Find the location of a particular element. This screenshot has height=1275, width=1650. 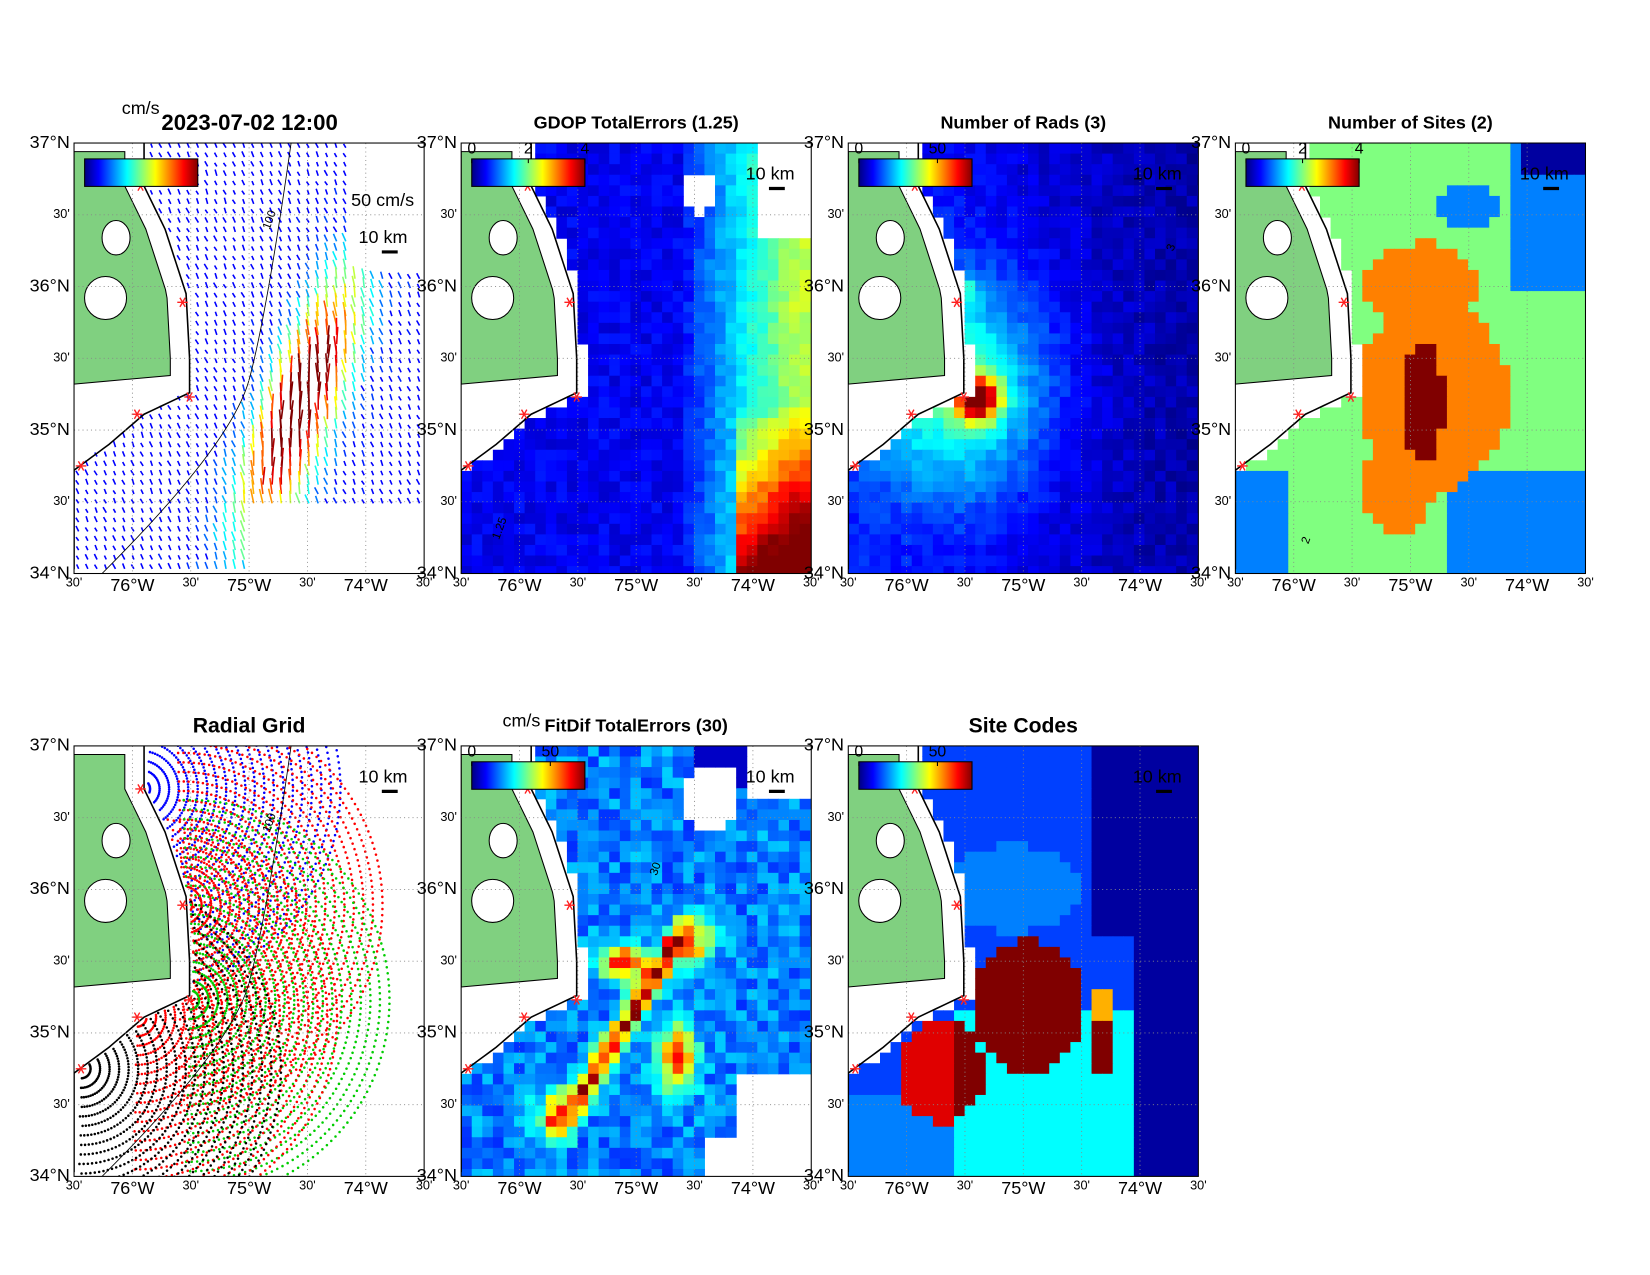

lat-label: 30' is located at coordinates (61, 358).